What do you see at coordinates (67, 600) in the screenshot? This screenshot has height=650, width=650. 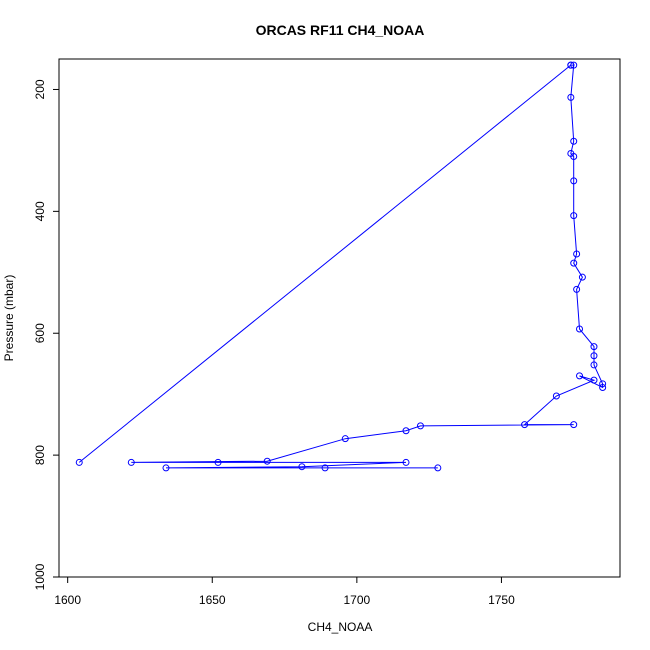 I see `x-tick-label: 1600` at bounding box center [67, 600].